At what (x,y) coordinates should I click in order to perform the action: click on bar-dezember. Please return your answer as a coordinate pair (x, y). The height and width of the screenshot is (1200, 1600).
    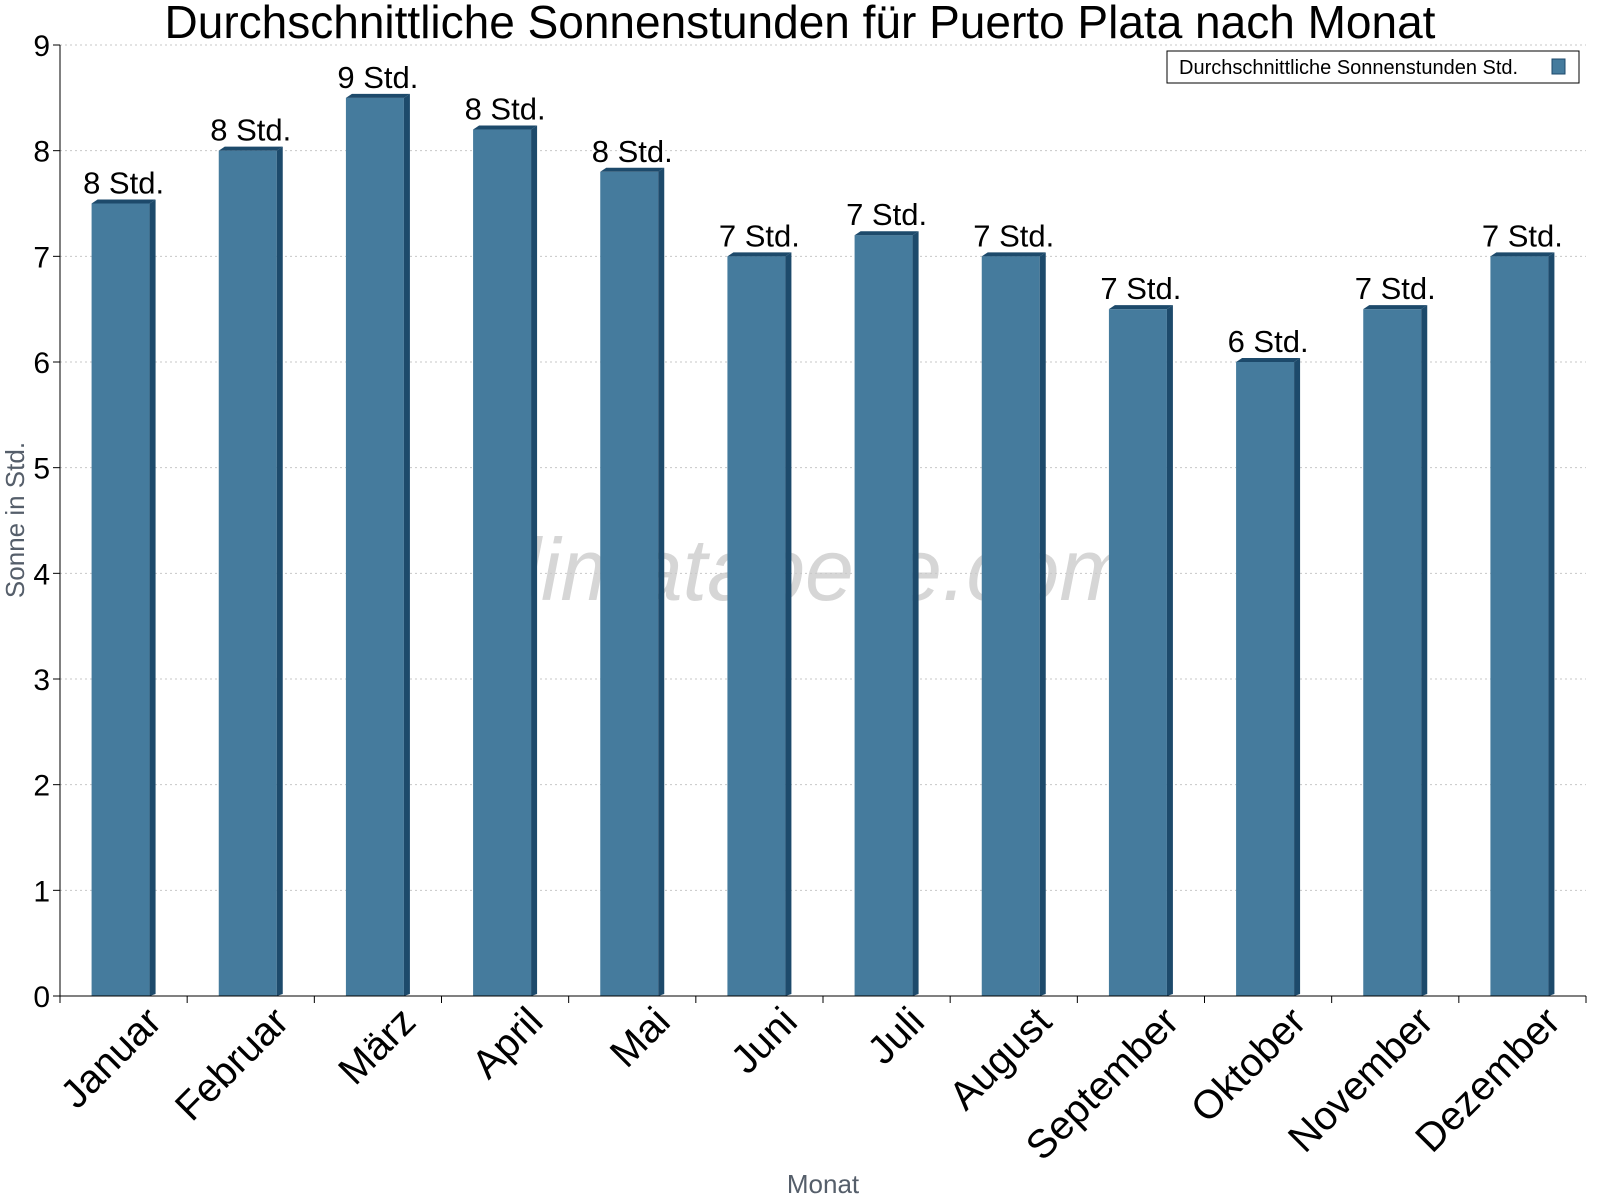
    Looking at the image, I should click on (1522, 624).